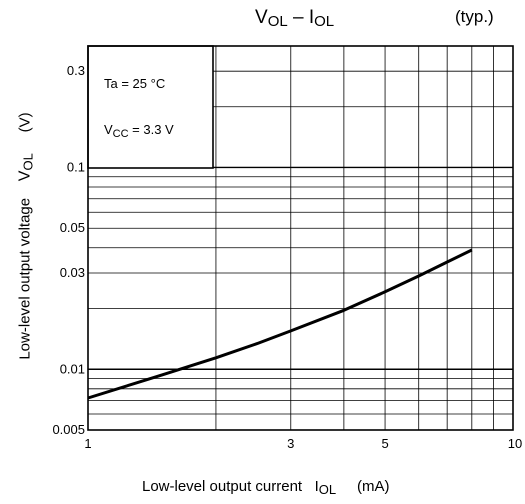 The height and width of the screenshot is (504, 525). Describe the element at coordinates (72, 272) in the screenshot. I see `y-tick-label: 0.03` at that location.